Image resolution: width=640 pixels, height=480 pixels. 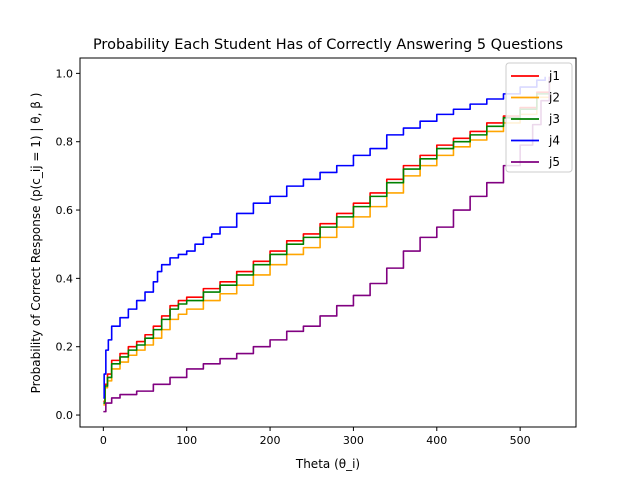 What do you see at coordinates (327, 464) in the screenshot?
I see `x-axis-label: Theta (θ_i)` at bounding box center [327, 464].